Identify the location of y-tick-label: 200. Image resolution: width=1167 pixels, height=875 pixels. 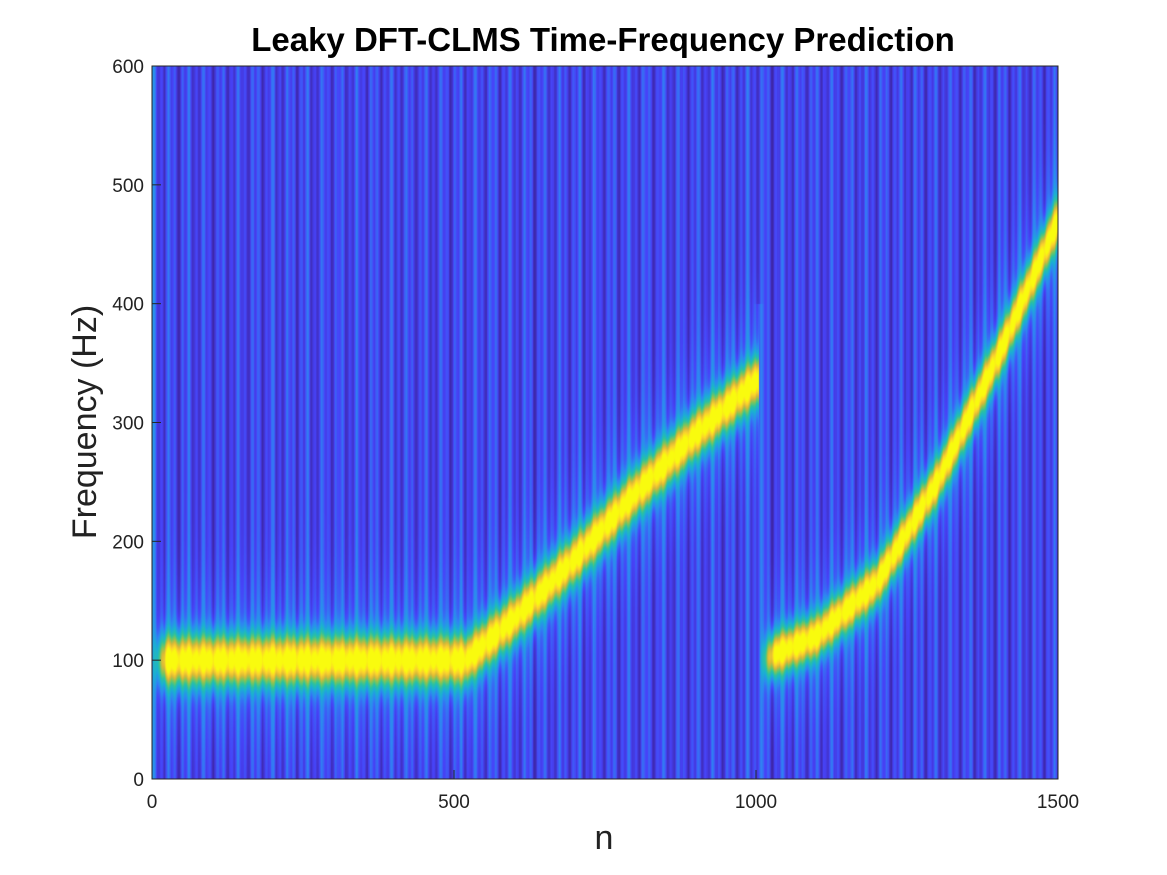
(128, 542).